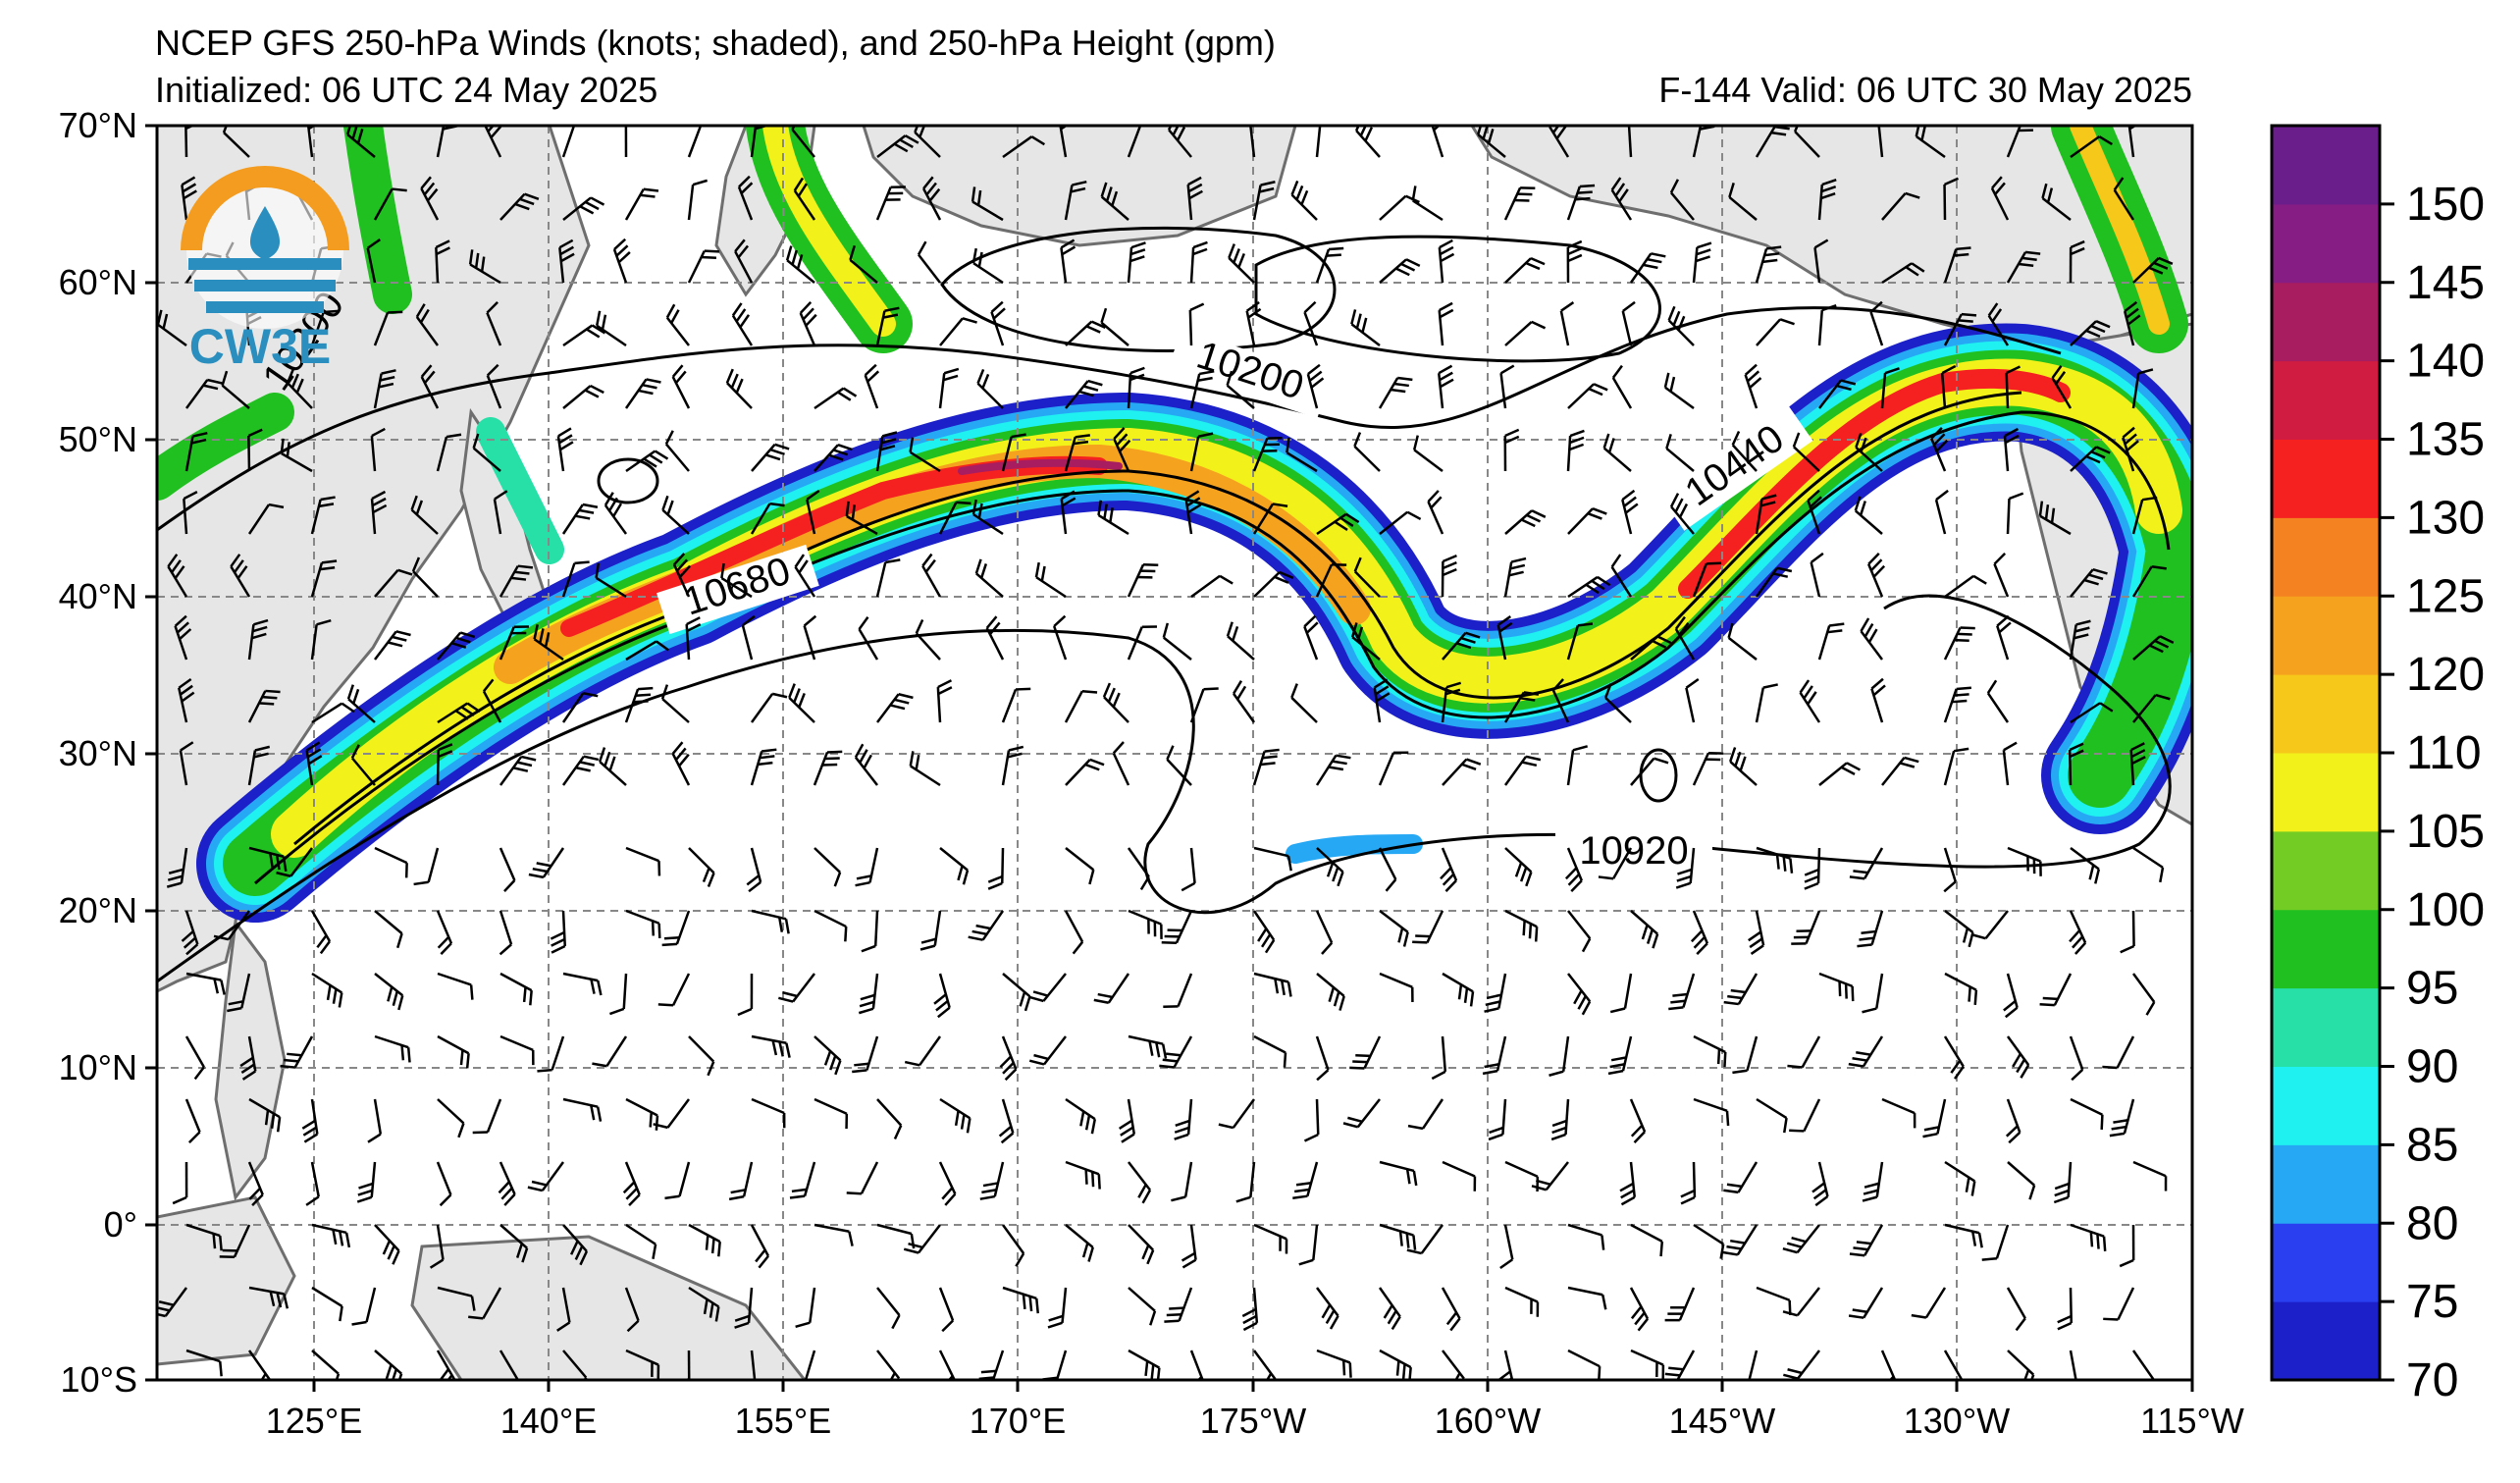 The width and height of the screenshot is (2520, 1483). I want to click on land-alaska, so click(1831, 241).